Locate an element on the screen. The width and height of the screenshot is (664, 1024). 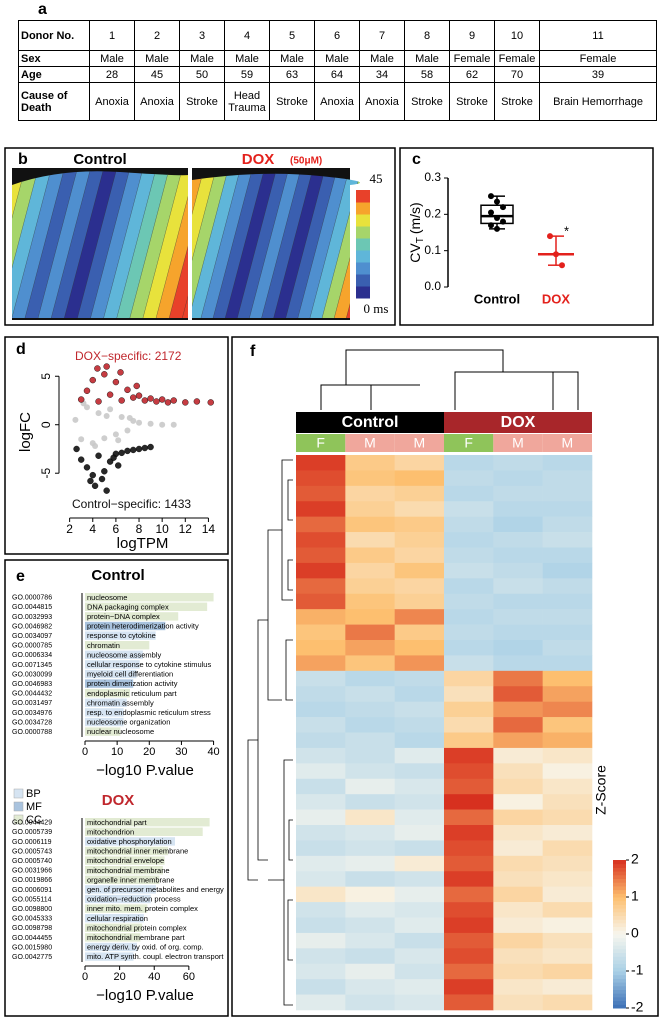
go-id: GO.0000786 is located at coordinates (32, 598).